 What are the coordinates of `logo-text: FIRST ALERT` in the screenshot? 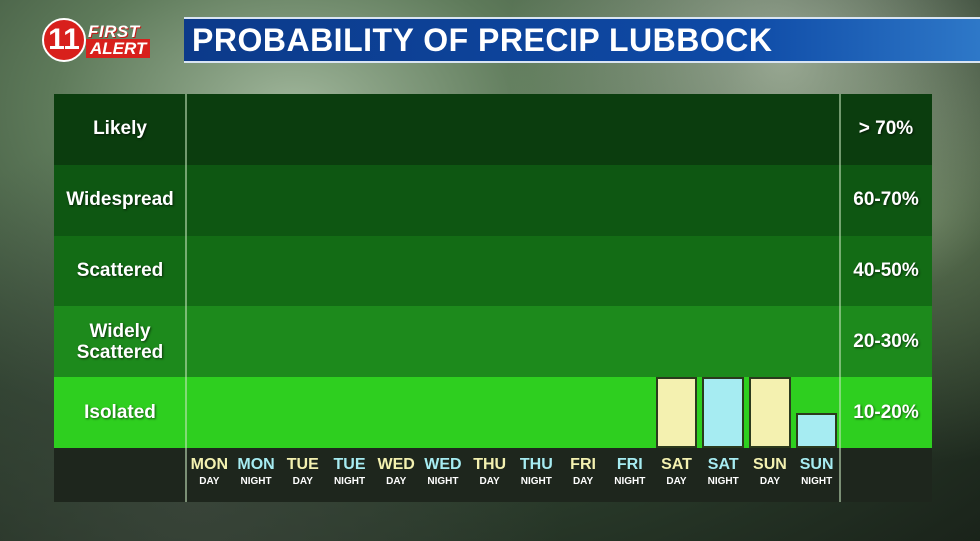 It's located at (124, 40).